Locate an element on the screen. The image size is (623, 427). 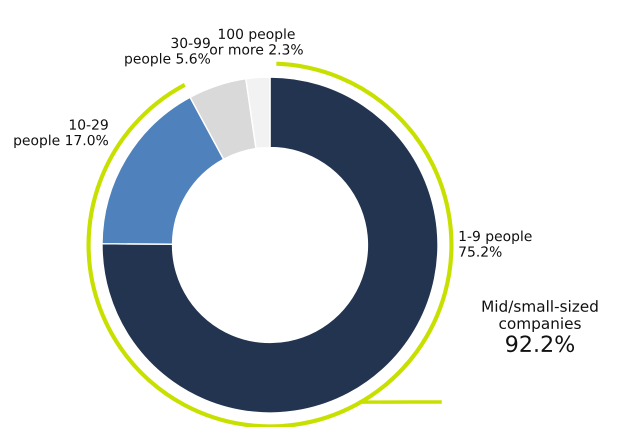
text: Mid/small-sized companies 92.2% is located at coordinates (540, 326).